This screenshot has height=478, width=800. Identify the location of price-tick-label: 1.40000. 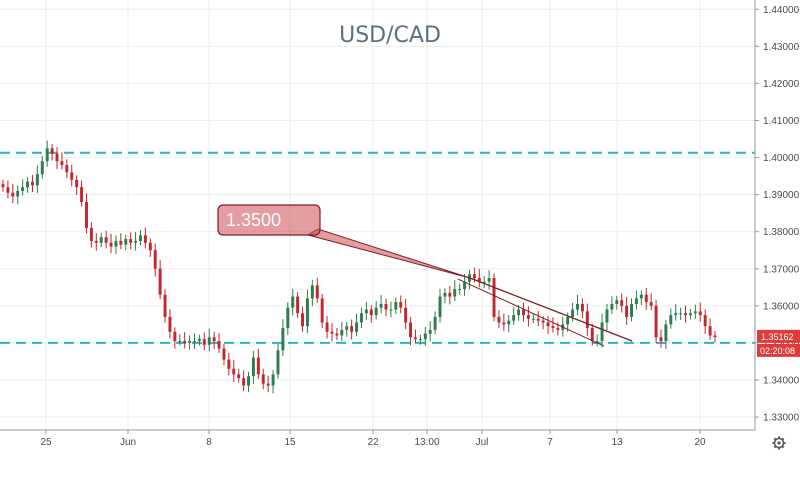
(781, 158).